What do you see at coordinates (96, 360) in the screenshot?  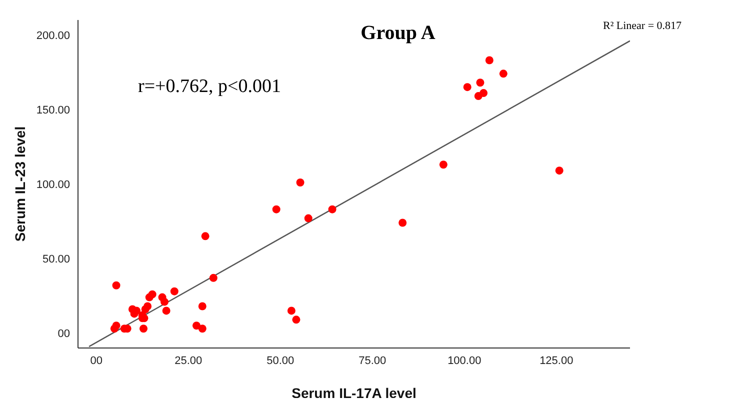 I see `x-tick-label: 00` at bounding box center [96, 360].